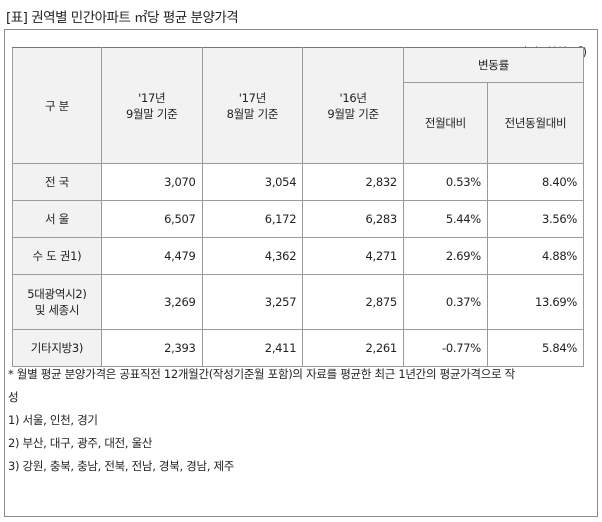 The width and height of the screenshot is (602, 522). What do you see at coordinates (57, 302) in the screenshot?
I see `row-label: 5대광역시2) 및 세종시` at bounding box center [57, 302].